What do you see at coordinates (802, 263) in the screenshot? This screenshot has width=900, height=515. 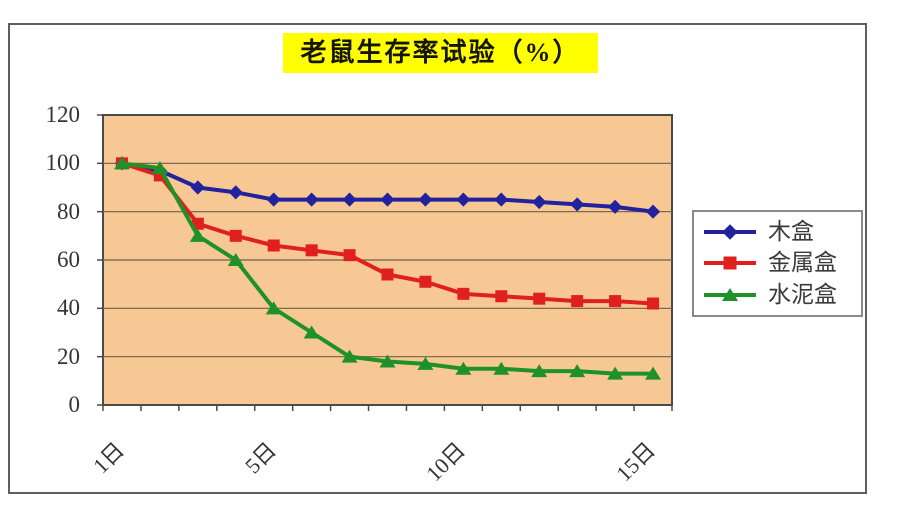 I see `legend-label: 金属盒` at bounding box center [802, 263].